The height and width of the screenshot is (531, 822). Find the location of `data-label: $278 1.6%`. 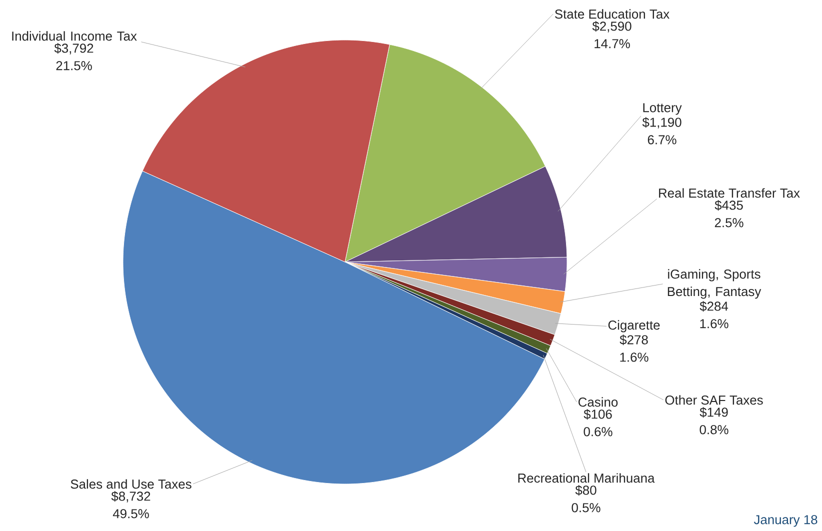

data-label: $278 1.6% is located at coordinates (634, 348).